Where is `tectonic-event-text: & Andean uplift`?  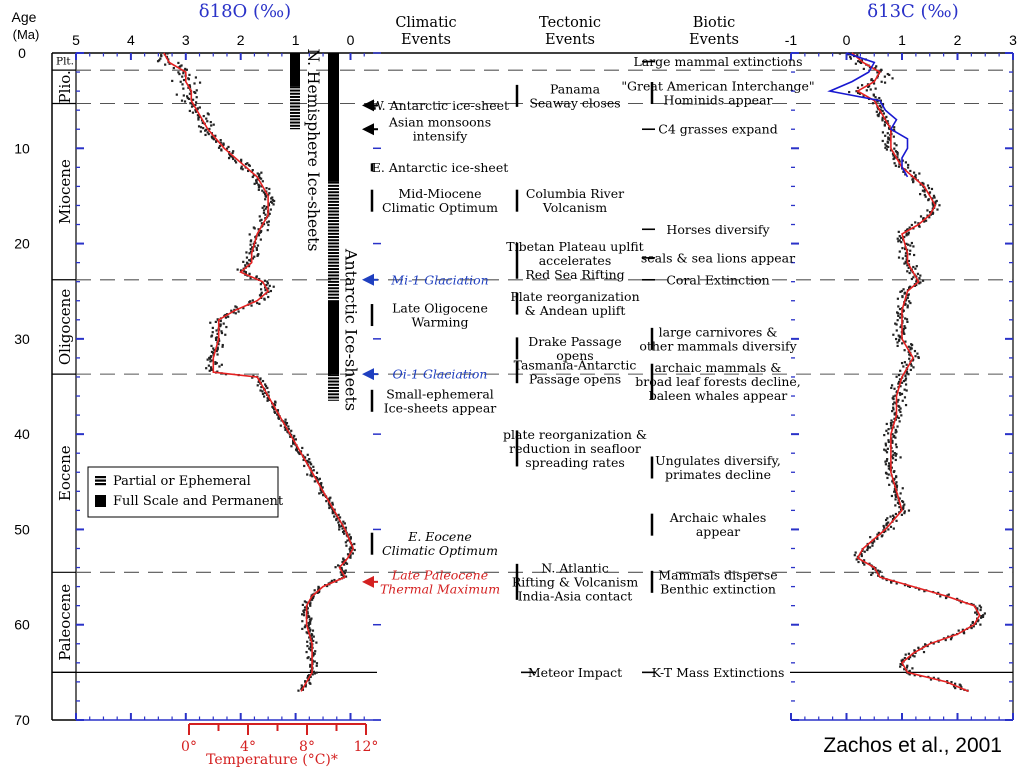 tectonic-event-text: & Andean uplift is located at coordinates (575, 310).